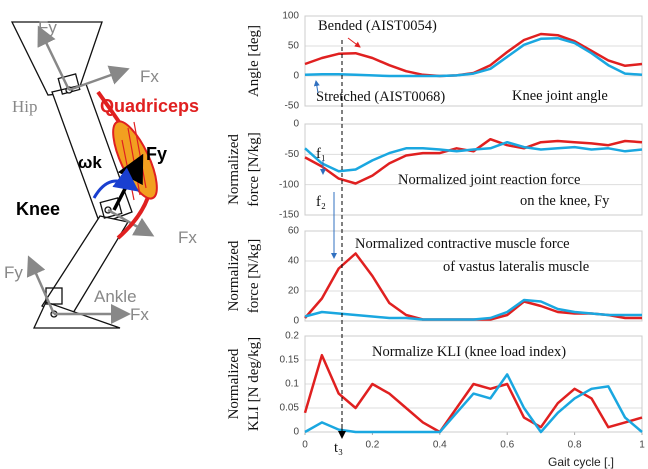 The height and width of the screenshot is (469, 648). Describe the element at coordinates (560, 96) in the screenshot. I see `annotation: Knee joint angle` at that location.